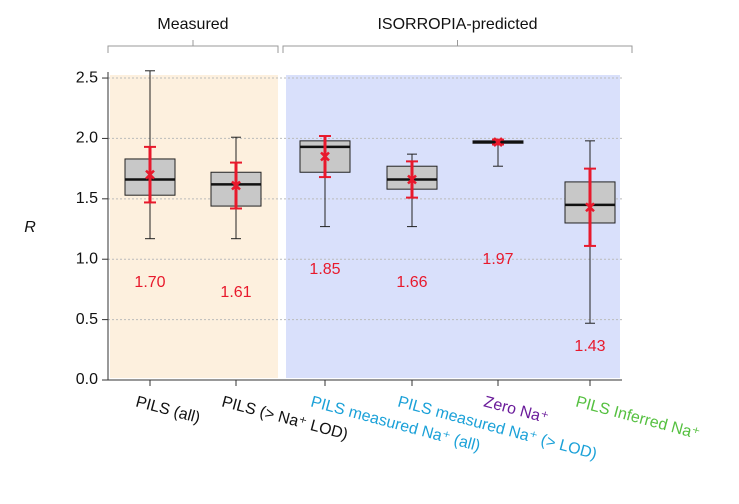 This screenshot has height=504, width=739. I want to click on y-tick-label: 2.0, so click(87, 138).